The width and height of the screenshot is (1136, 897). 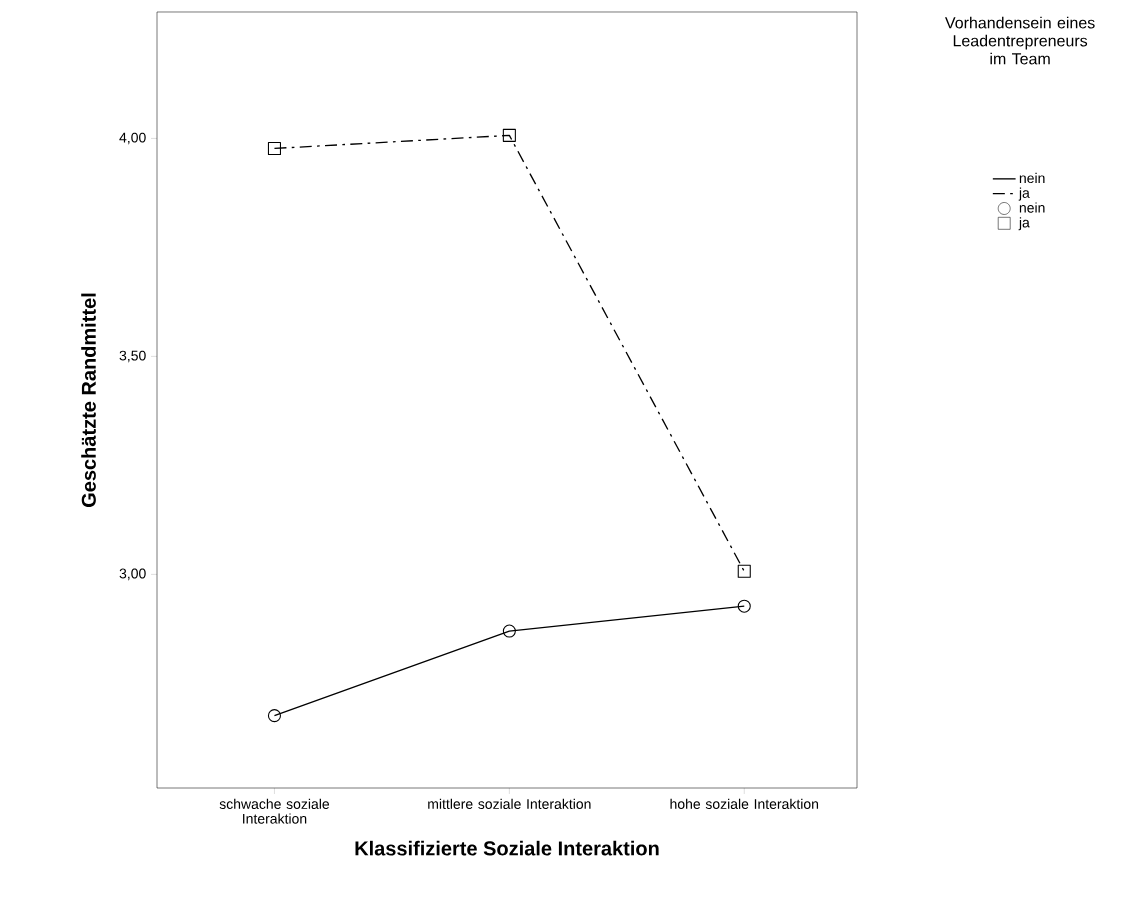 I want to click on text: ja, so click(x=1024, y=224).